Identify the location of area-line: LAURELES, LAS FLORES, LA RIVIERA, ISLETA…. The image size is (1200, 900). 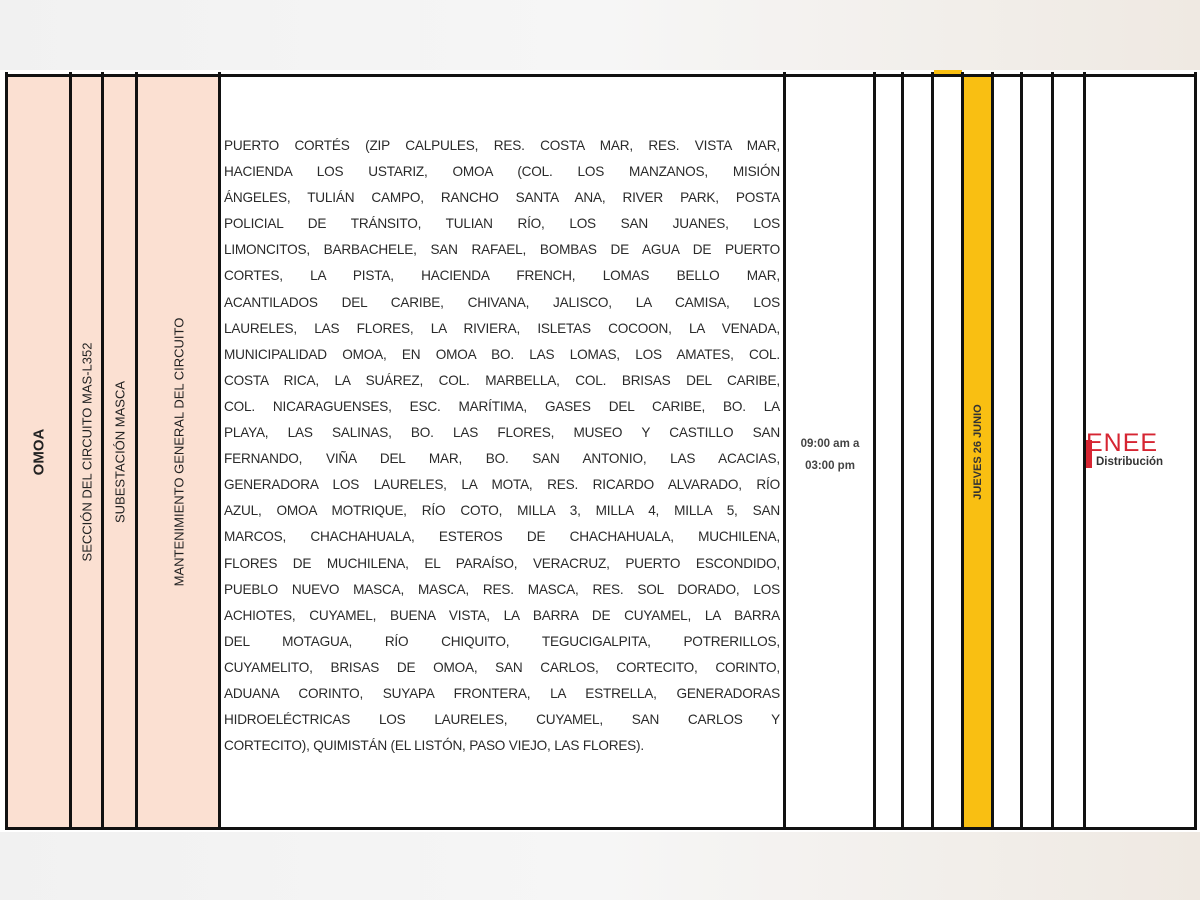
(502, 328).